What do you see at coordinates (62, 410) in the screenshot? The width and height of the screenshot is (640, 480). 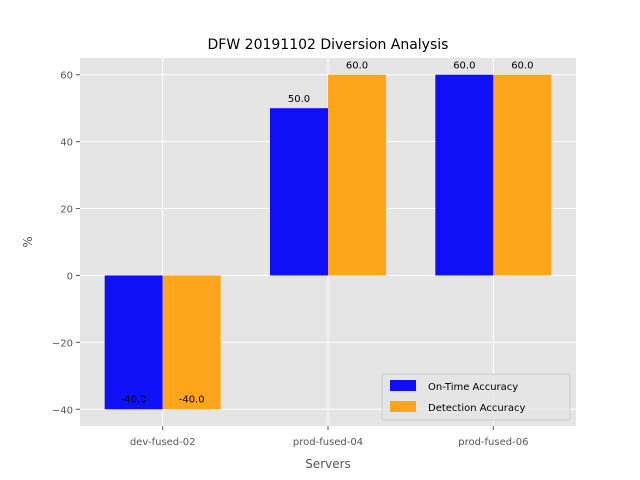 I see `y-tick-label: −40` at bounding box center [62, 410].